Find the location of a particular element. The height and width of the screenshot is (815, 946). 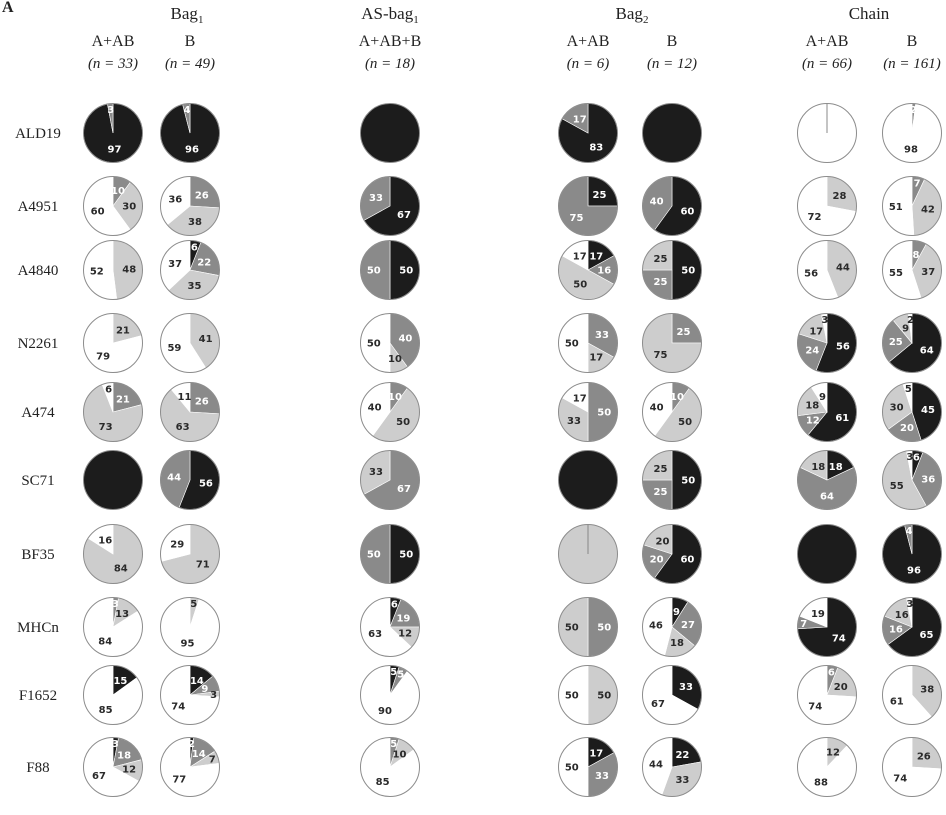

pie-value-label: 40 is located at coordinates (405, 339).